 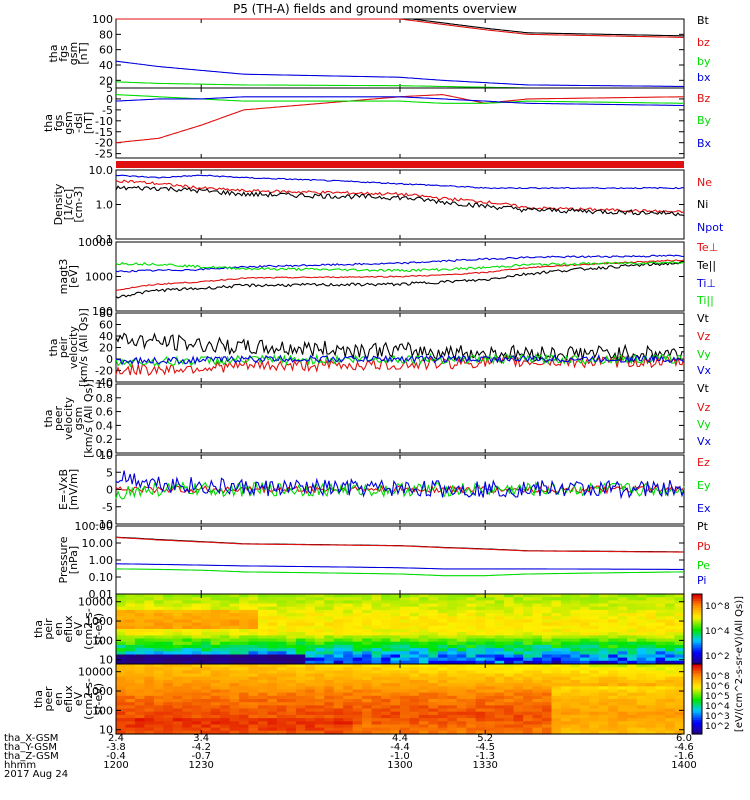 What do you see at coordinates (104, 143) in the screenshot?
I see `fgs_dsl-ytick-label: -20` at bounding box center [104, 143].